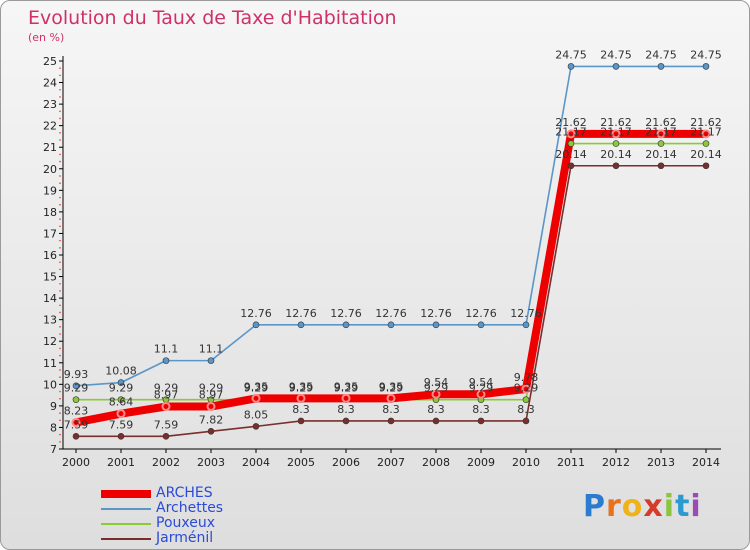 The height and width of the screenshot is (550, 750). What do you see at coordinates (616, 122) in the screenshot?
I see `data-label-arches: 21.62` at bounding box center [616, 122].